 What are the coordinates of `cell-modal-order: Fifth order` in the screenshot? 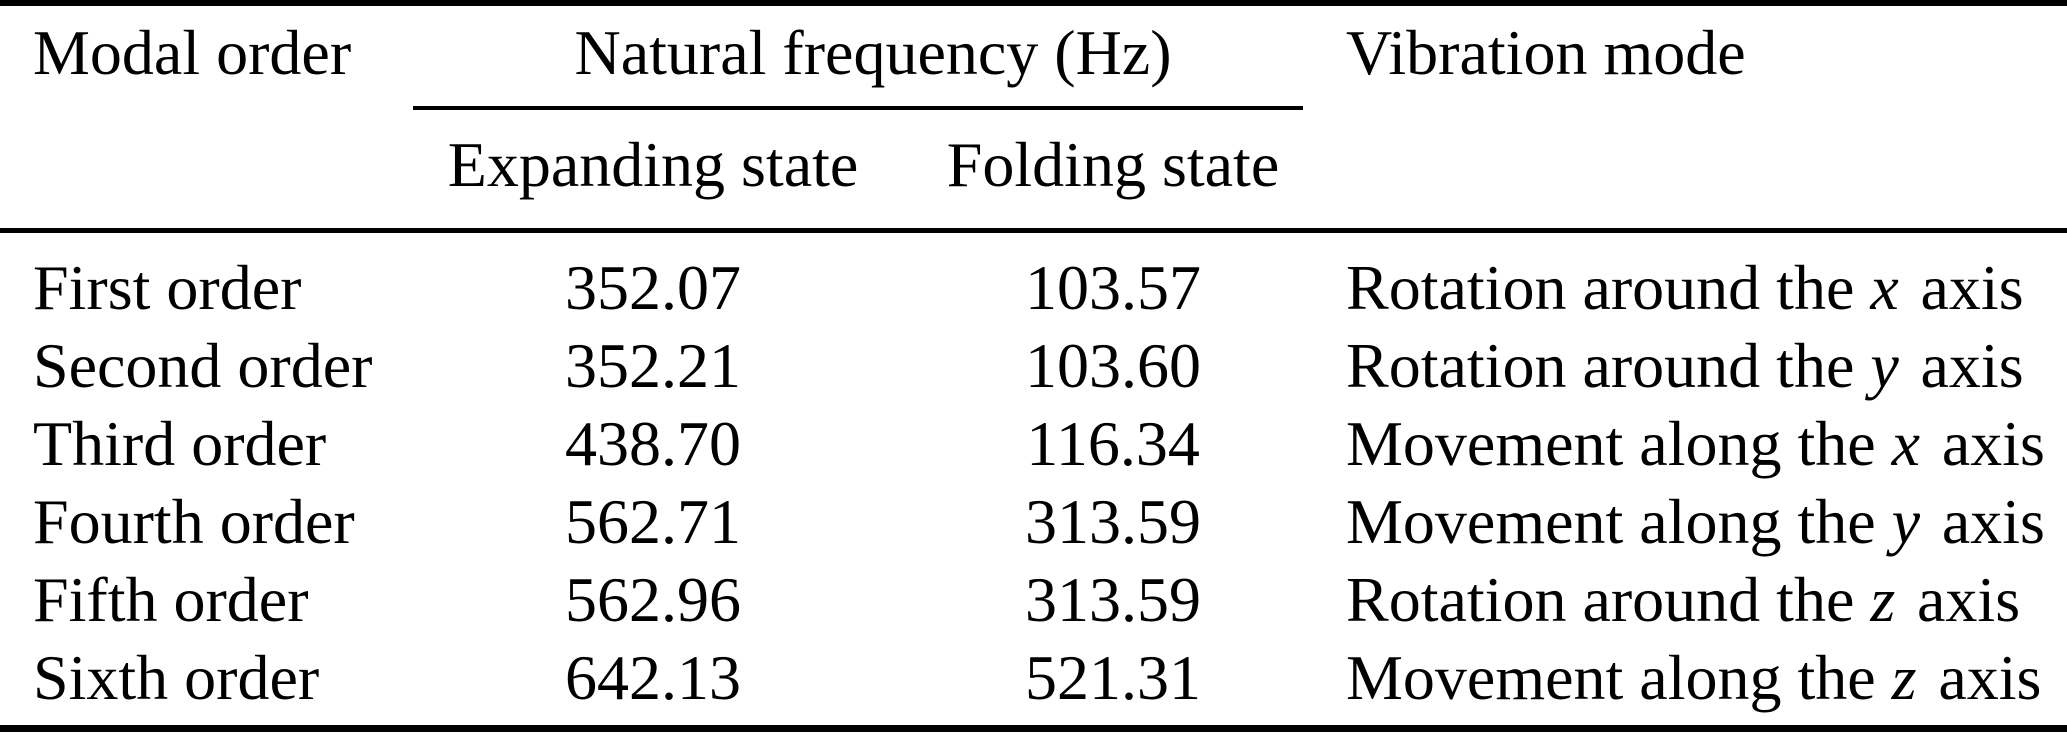 It's located at (171, 599).